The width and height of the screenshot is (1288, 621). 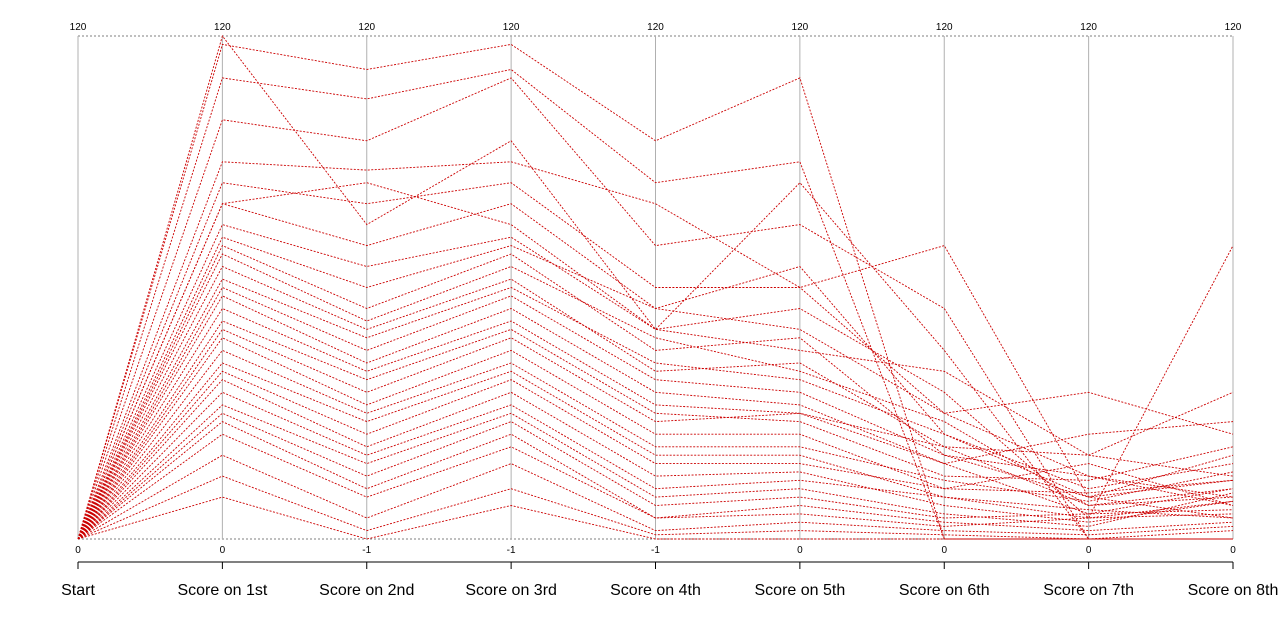 I want to click on axis-name-label: Score on 5th, so click(x=800, y=590).